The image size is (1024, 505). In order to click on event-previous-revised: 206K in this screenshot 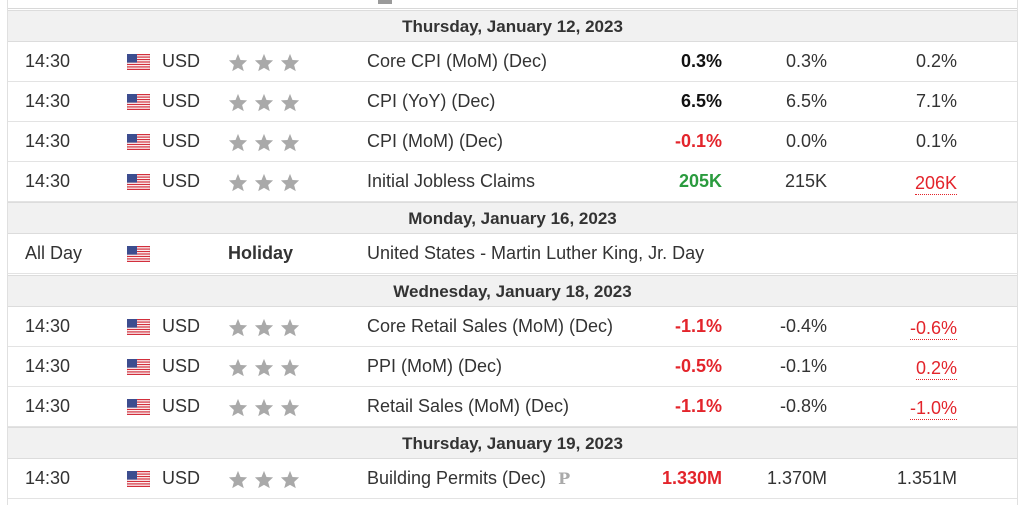, I will do `click(935, 184)`.